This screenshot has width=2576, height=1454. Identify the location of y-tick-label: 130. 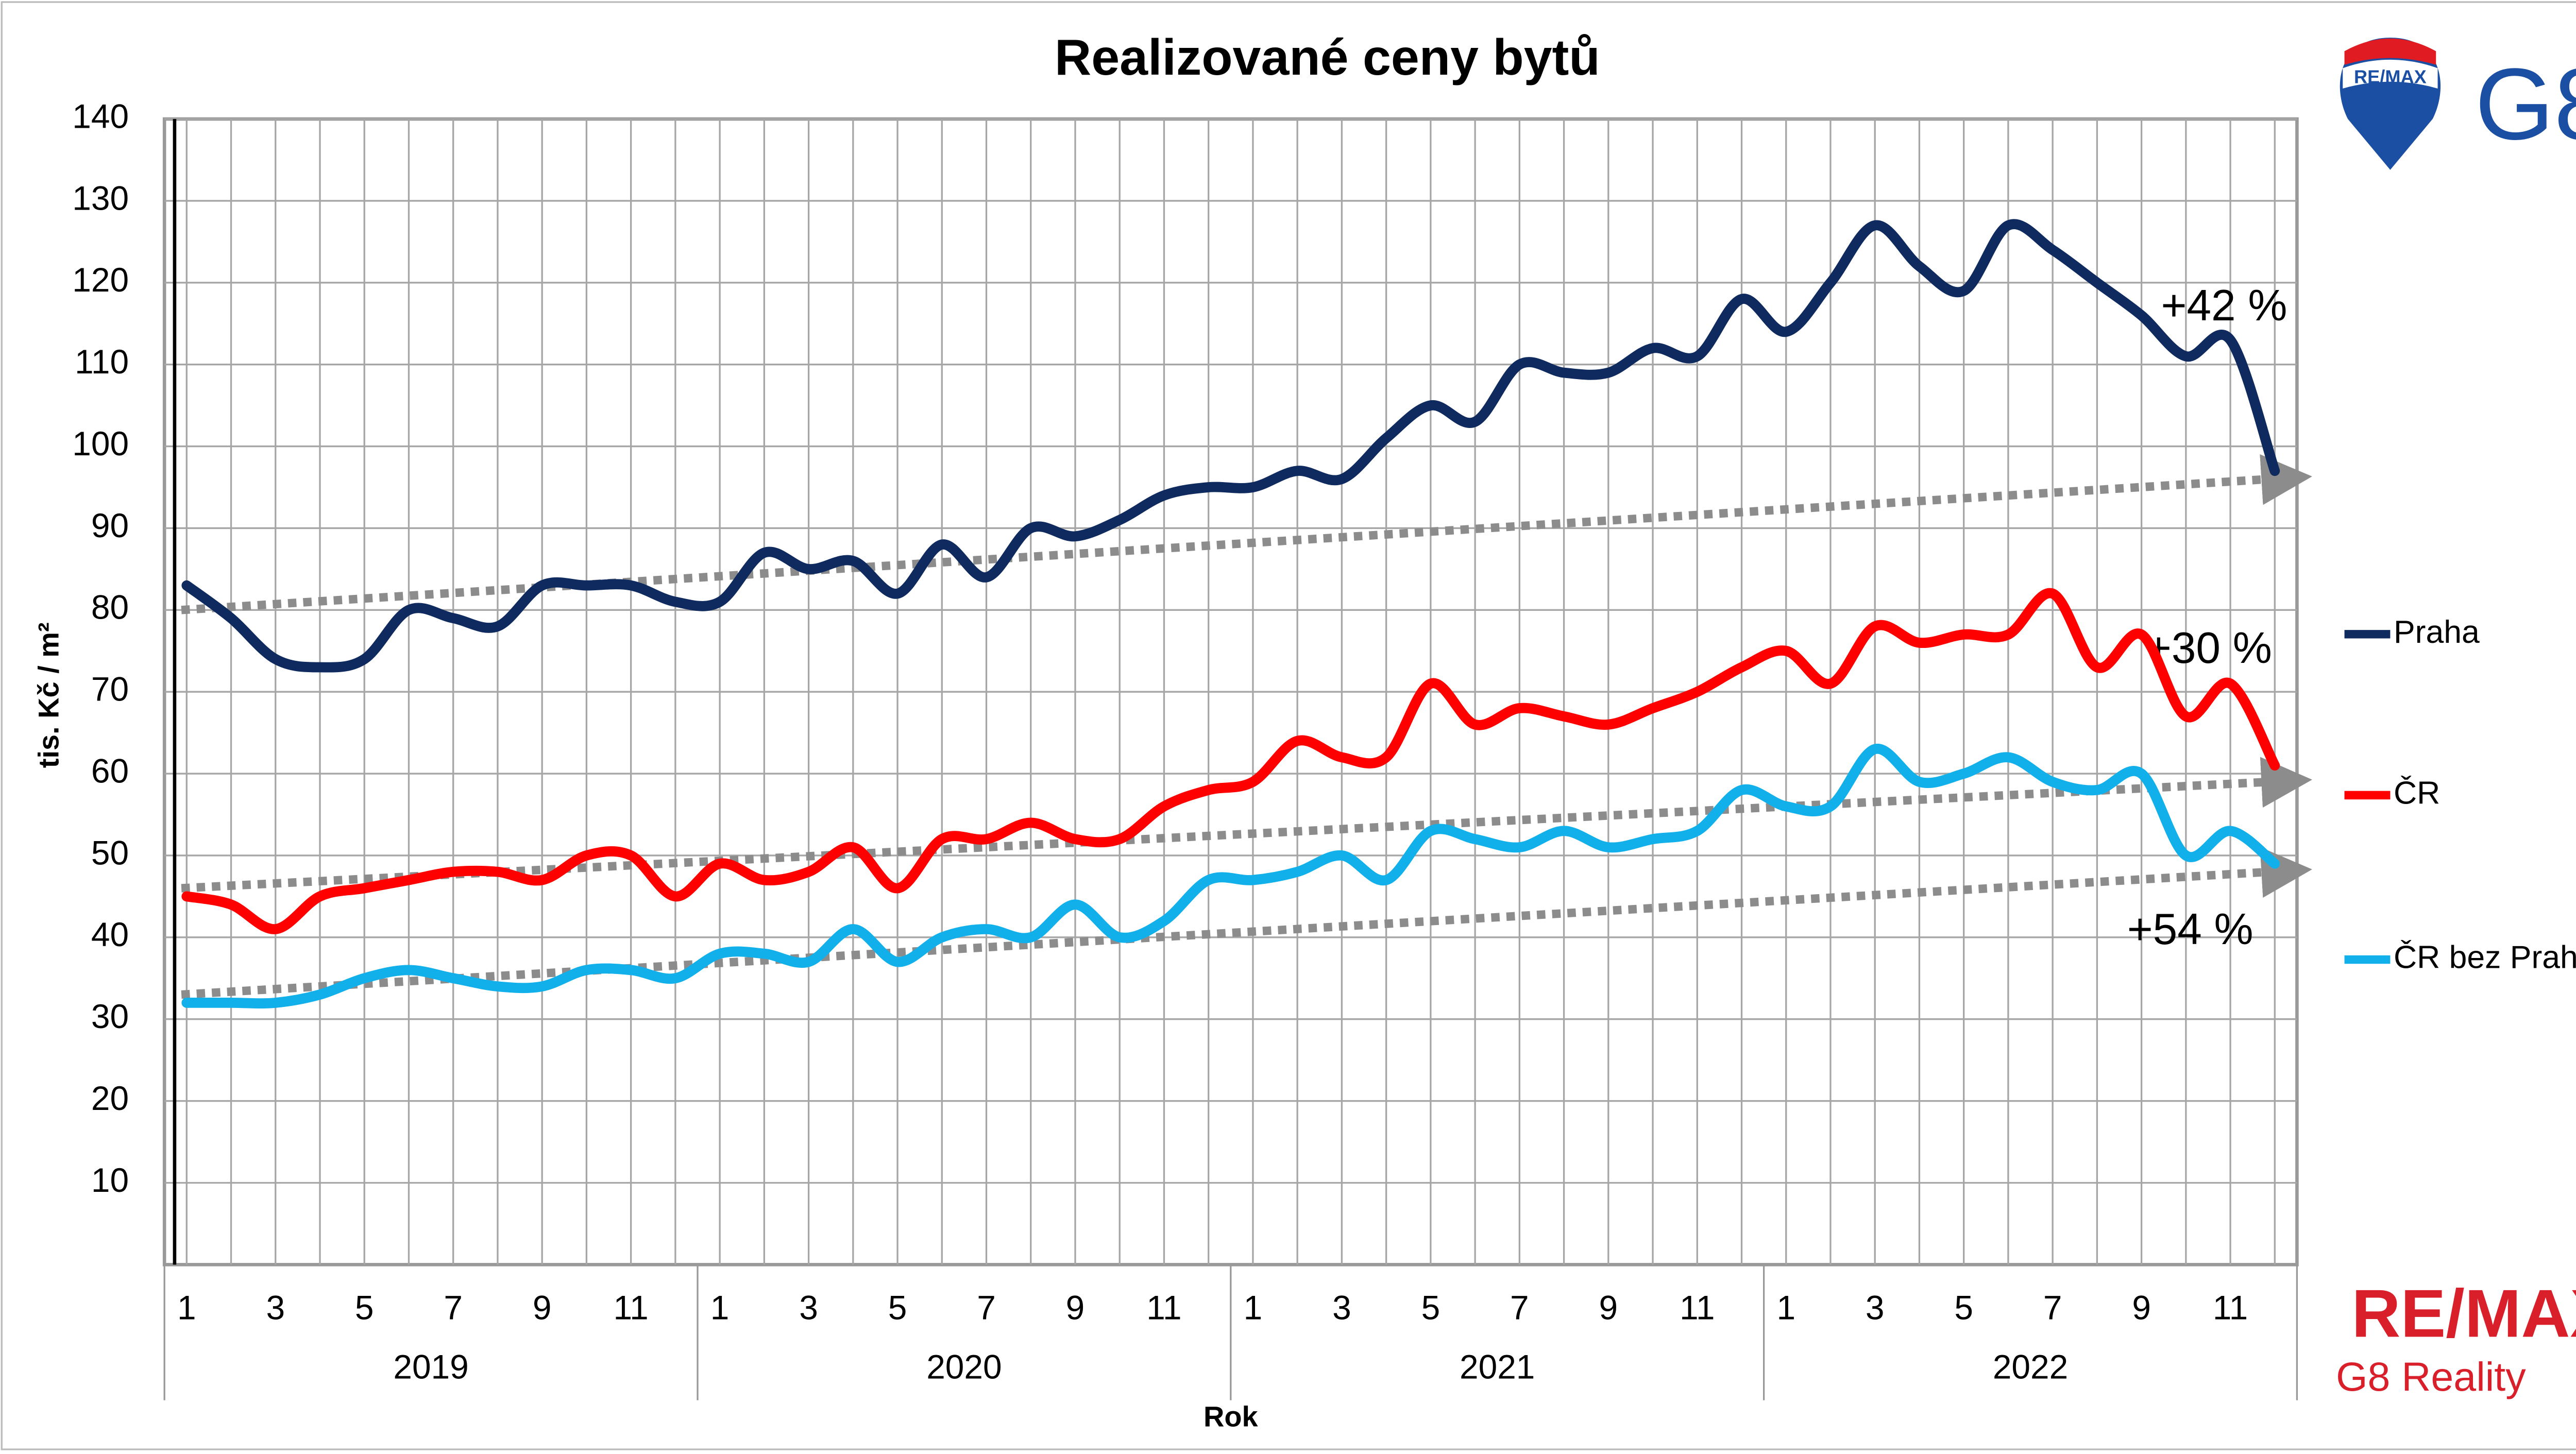
(100, 198).